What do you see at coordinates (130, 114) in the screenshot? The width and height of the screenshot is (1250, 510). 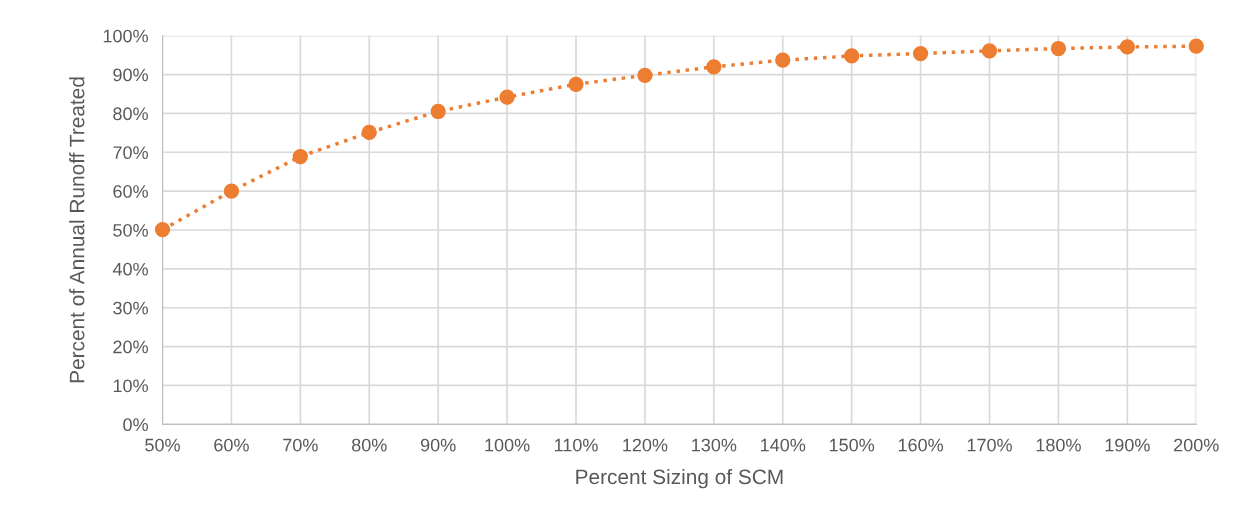 I see `y-tick-label: 80%` at bounding box center [130, 114].